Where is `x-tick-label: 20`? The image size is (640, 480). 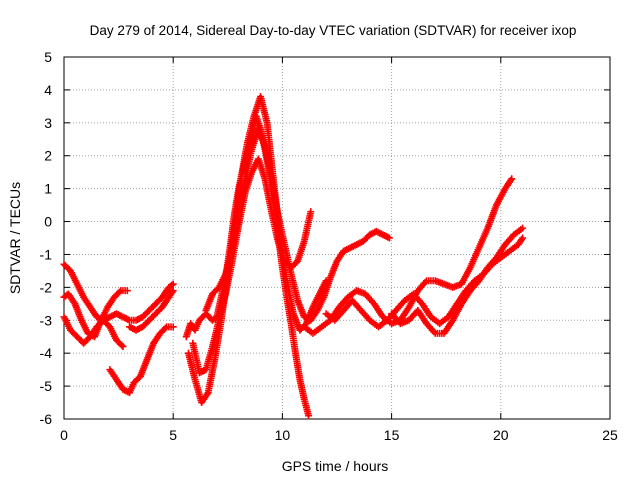
x-tick-label: 20 is located at coordinates (501, 435).